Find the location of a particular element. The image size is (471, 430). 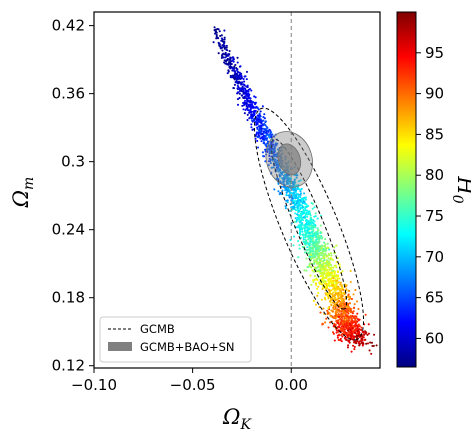

legend: GCMB GCMB+BAO+SN is located at coordinates (175, 339).